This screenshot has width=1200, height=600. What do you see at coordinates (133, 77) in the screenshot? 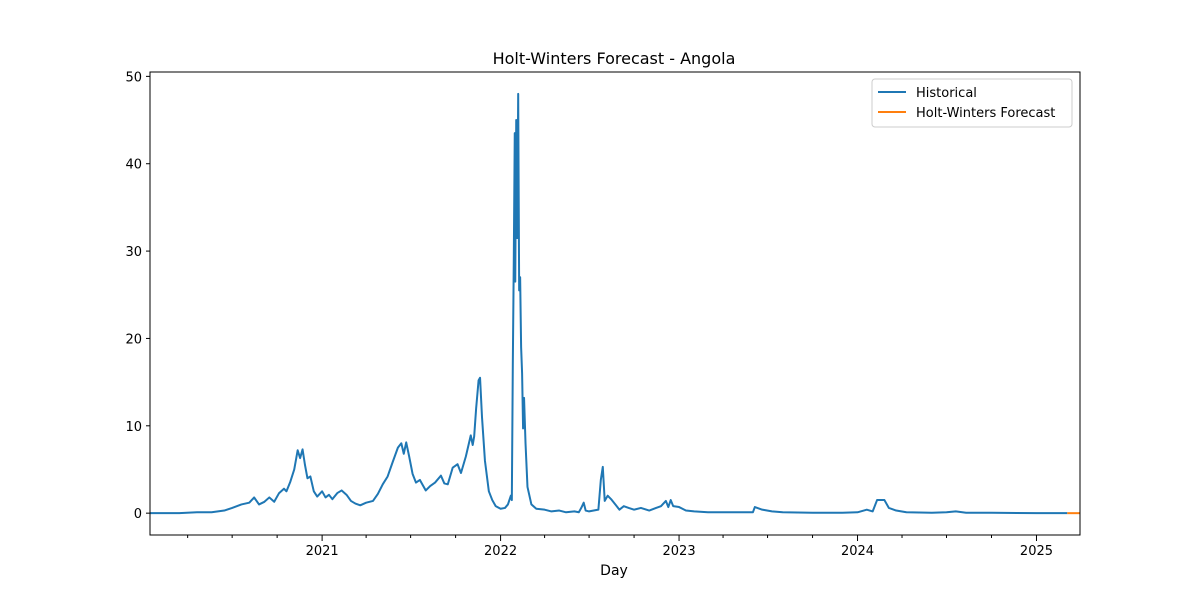
I see `y-tick-label: 50` at bounding box center [133, 77].